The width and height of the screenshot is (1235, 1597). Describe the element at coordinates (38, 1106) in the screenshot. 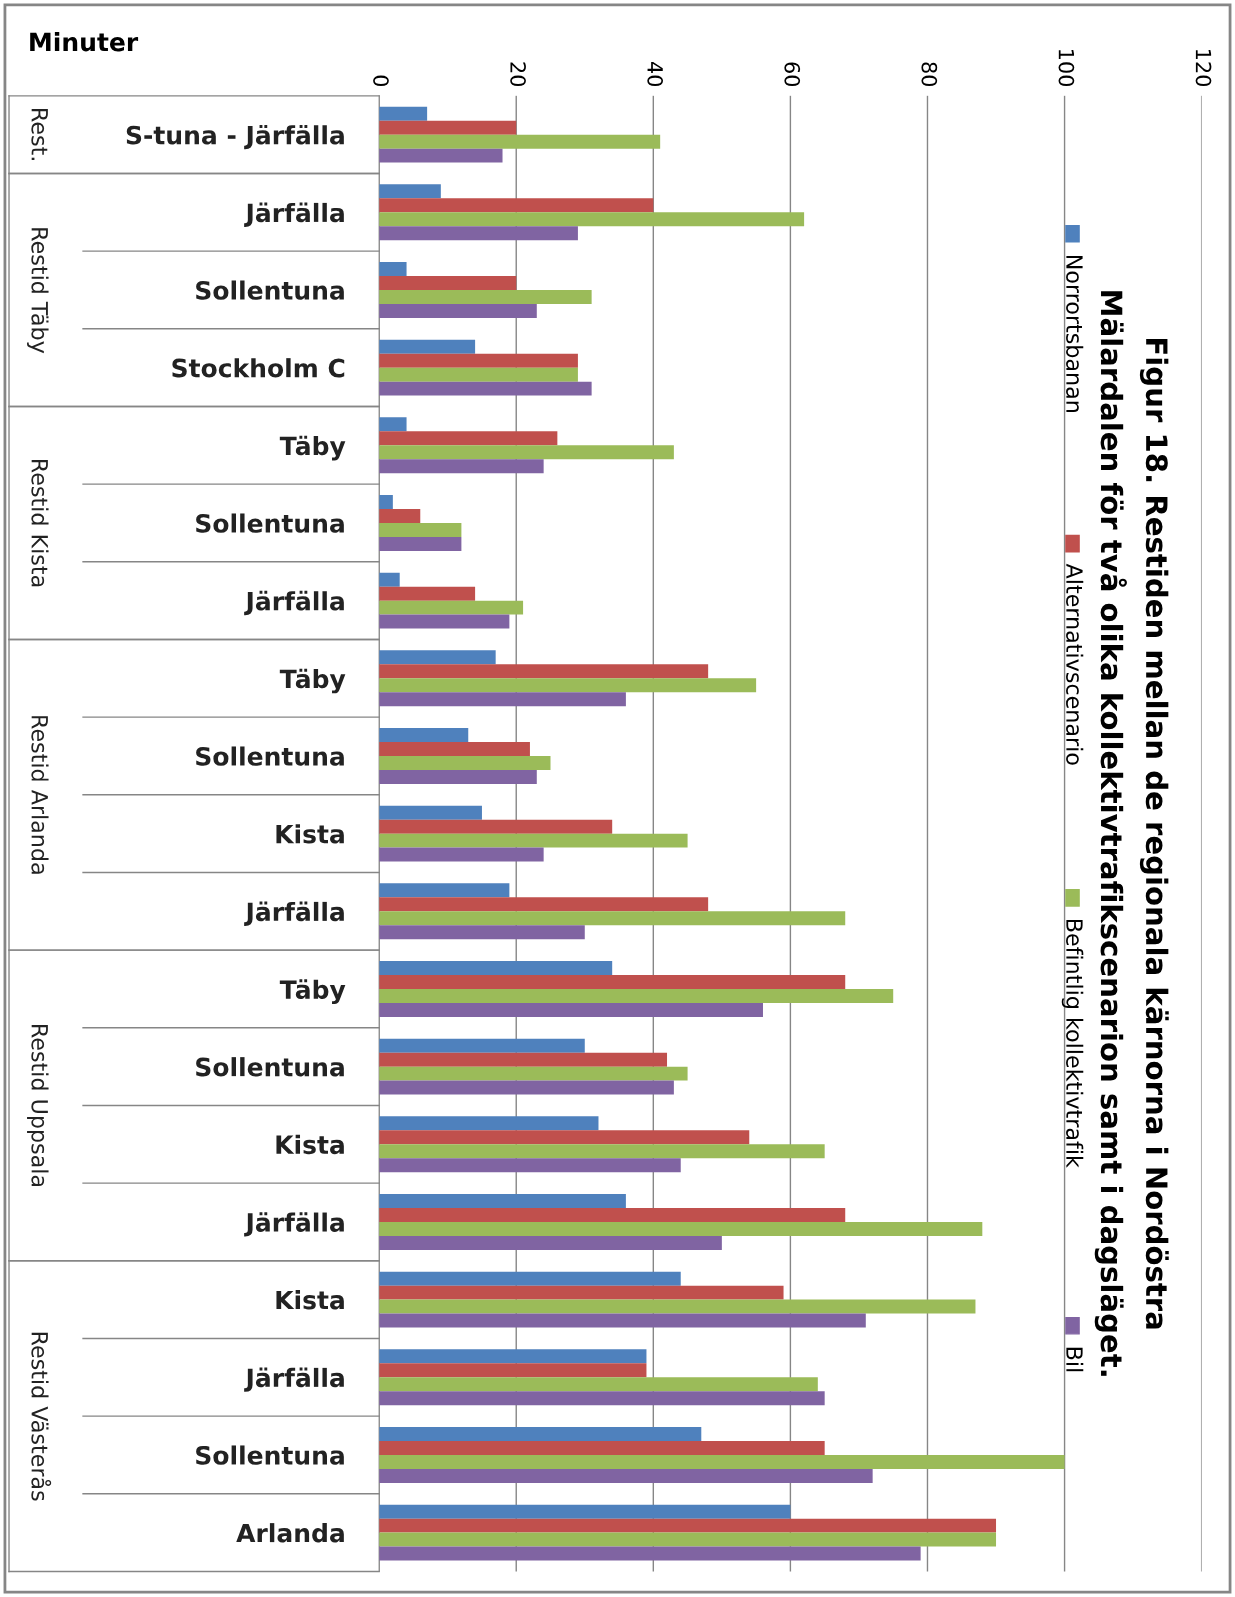

I see `text: Restid Uppsala` at that location.